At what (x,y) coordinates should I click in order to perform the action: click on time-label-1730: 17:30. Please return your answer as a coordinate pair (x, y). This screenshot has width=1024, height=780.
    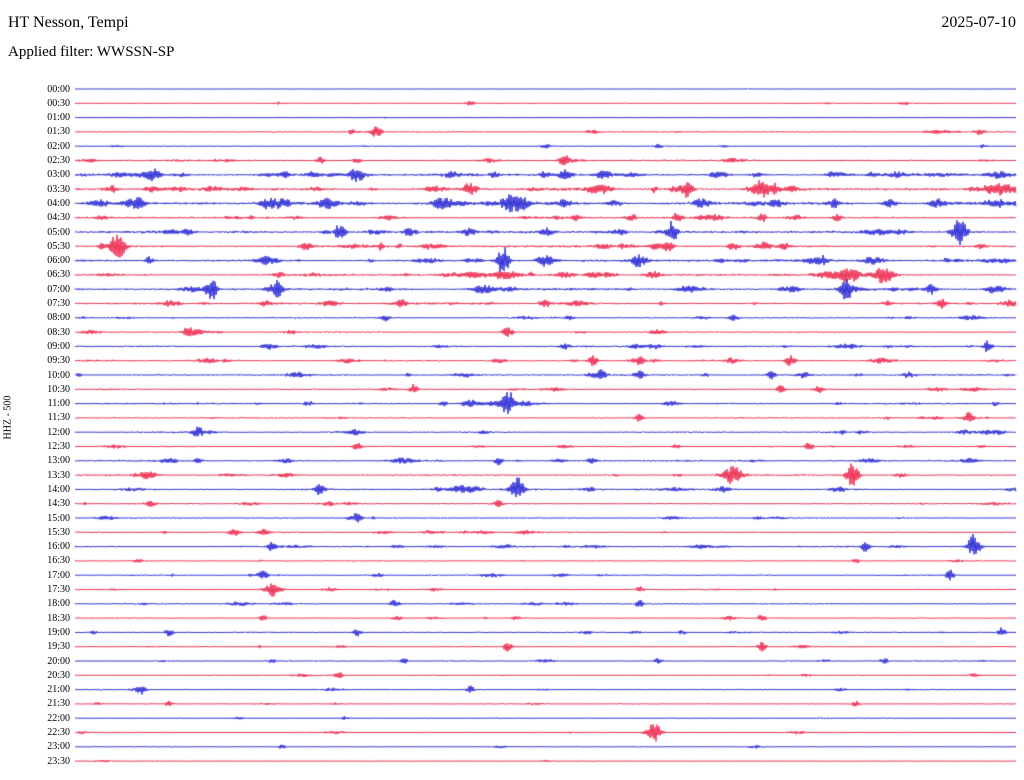
    Looking at the image, I should click on (58, 589).